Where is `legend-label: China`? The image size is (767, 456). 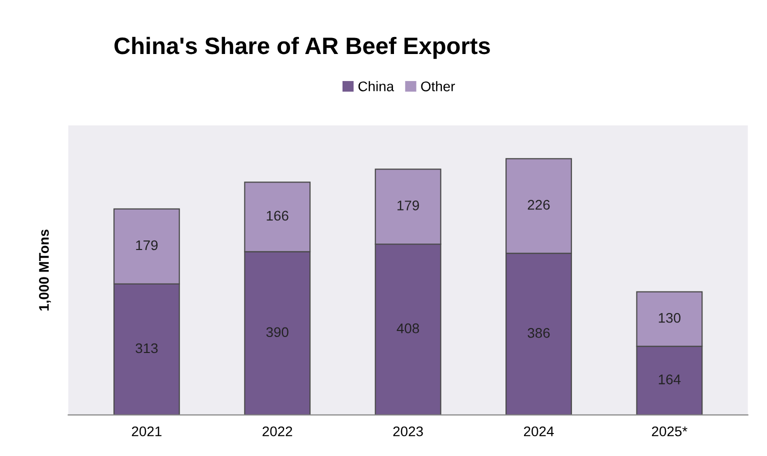 legend-label: China is located at coordinates (376, 86).